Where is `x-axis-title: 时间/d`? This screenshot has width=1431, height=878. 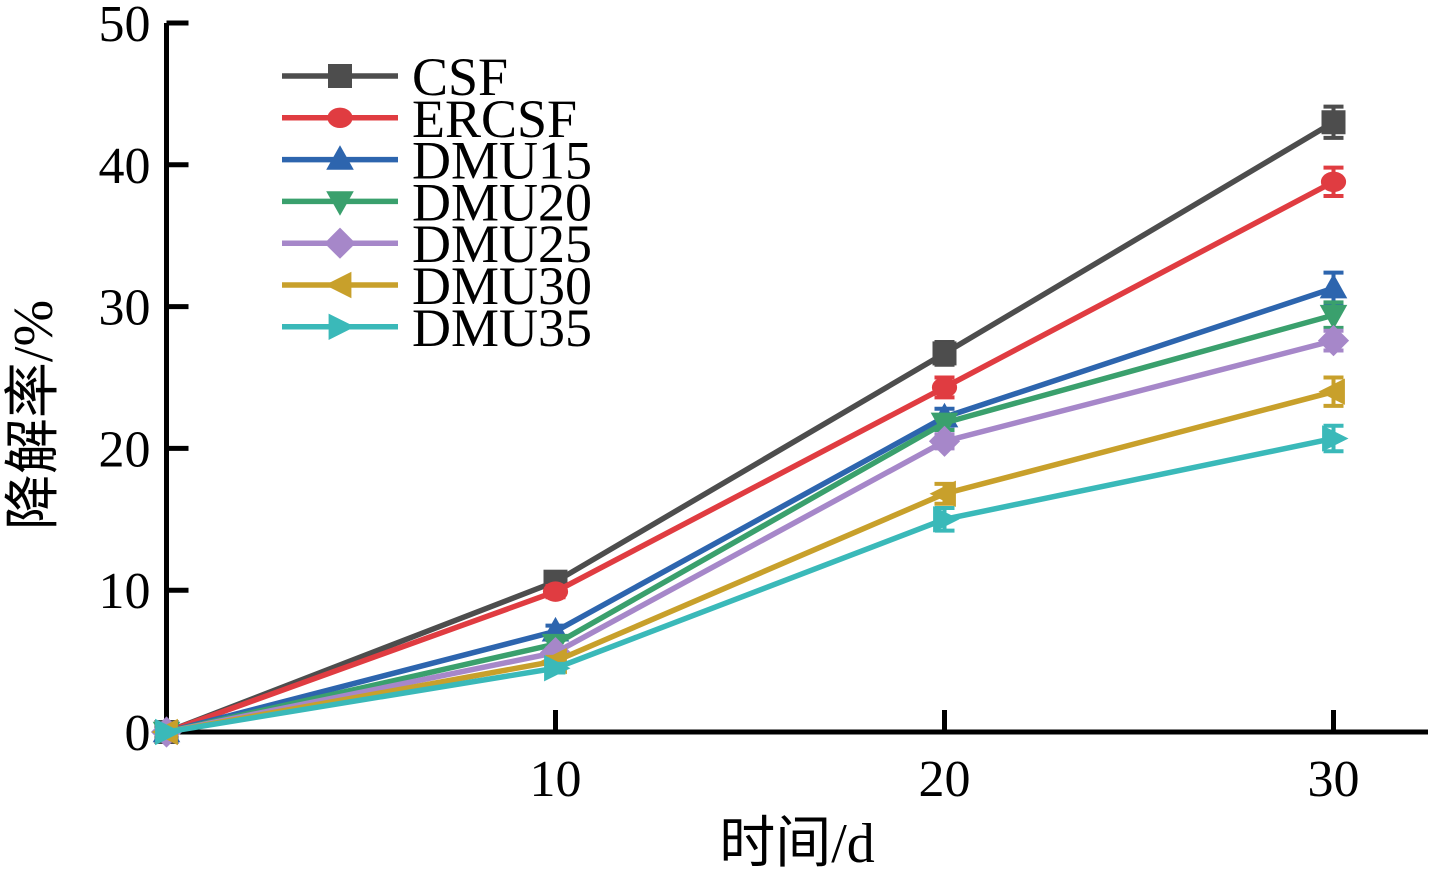
x-axis-title: 时间/d is located at coordinates (797, 844).